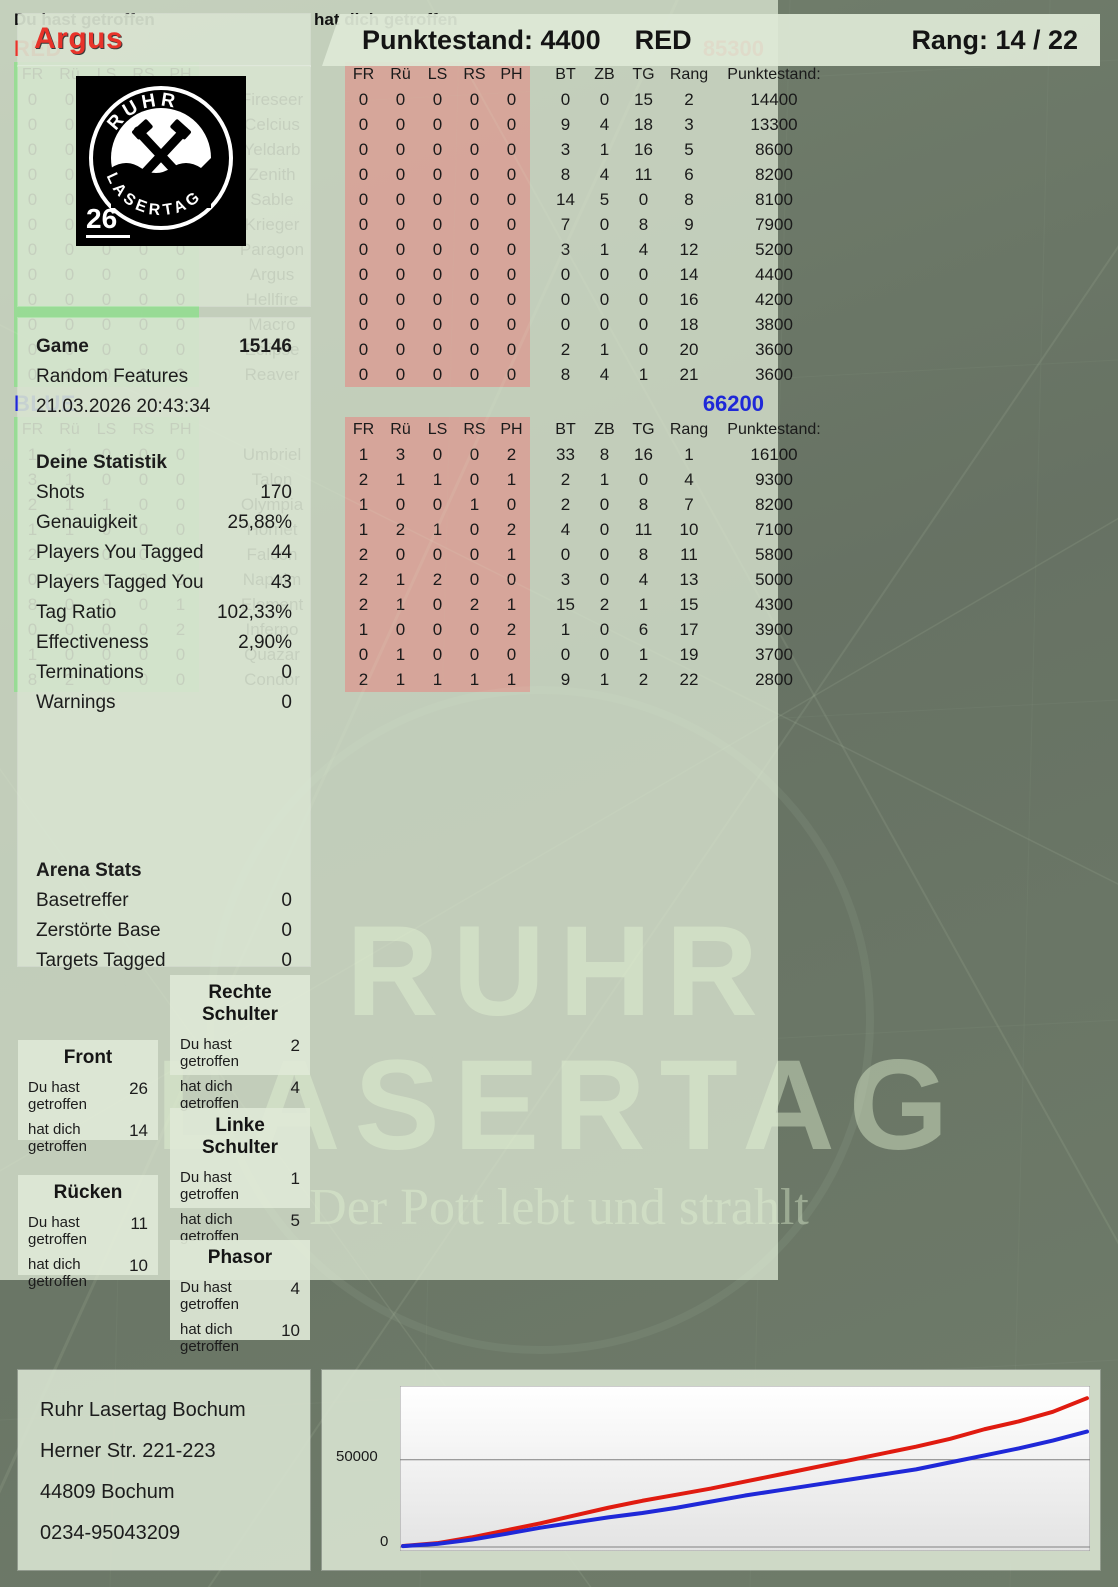 Image resolution: width=1118 pixels, height=1587 pixels. I want to click on stat-value: 44, so click(281, 552).